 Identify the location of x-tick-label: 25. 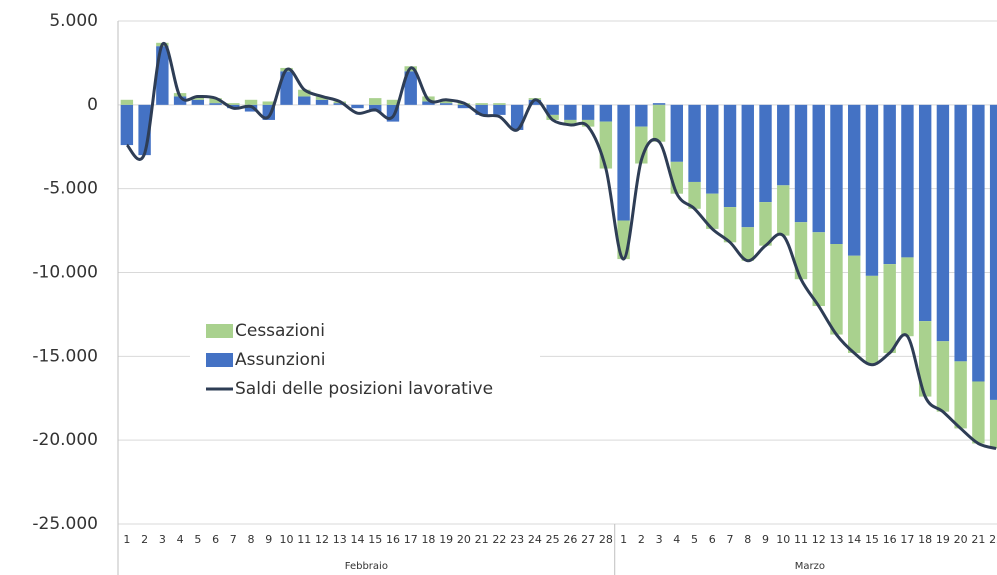
(553, 539).